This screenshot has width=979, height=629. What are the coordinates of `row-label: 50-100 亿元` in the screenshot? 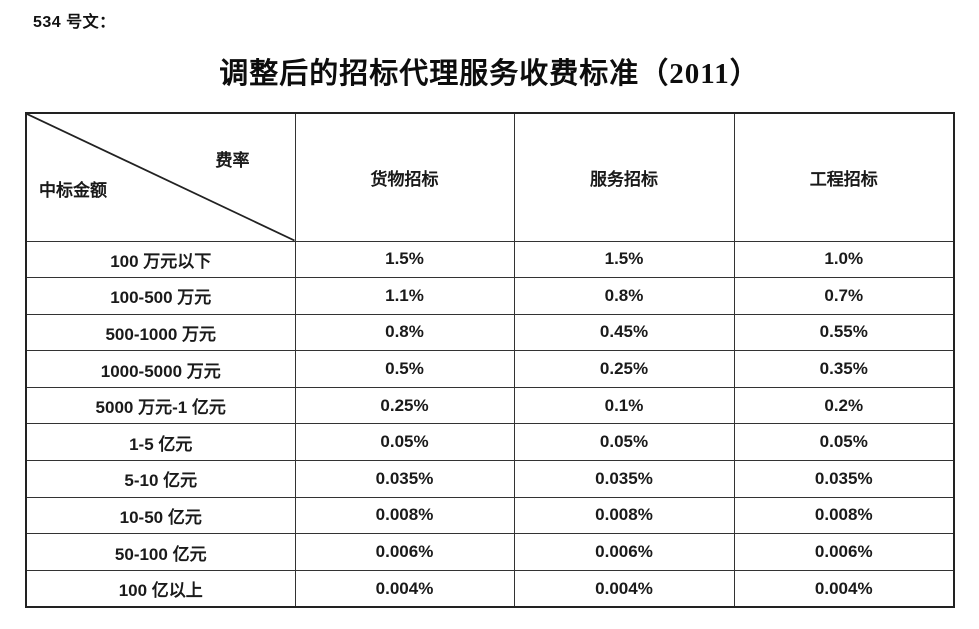 It's located at (160, 552).